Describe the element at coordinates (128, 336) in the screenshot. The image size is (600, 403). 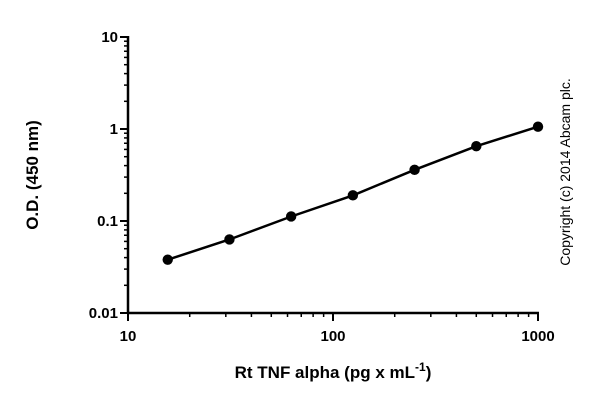
I see `x-tick-label: 10` at that location.